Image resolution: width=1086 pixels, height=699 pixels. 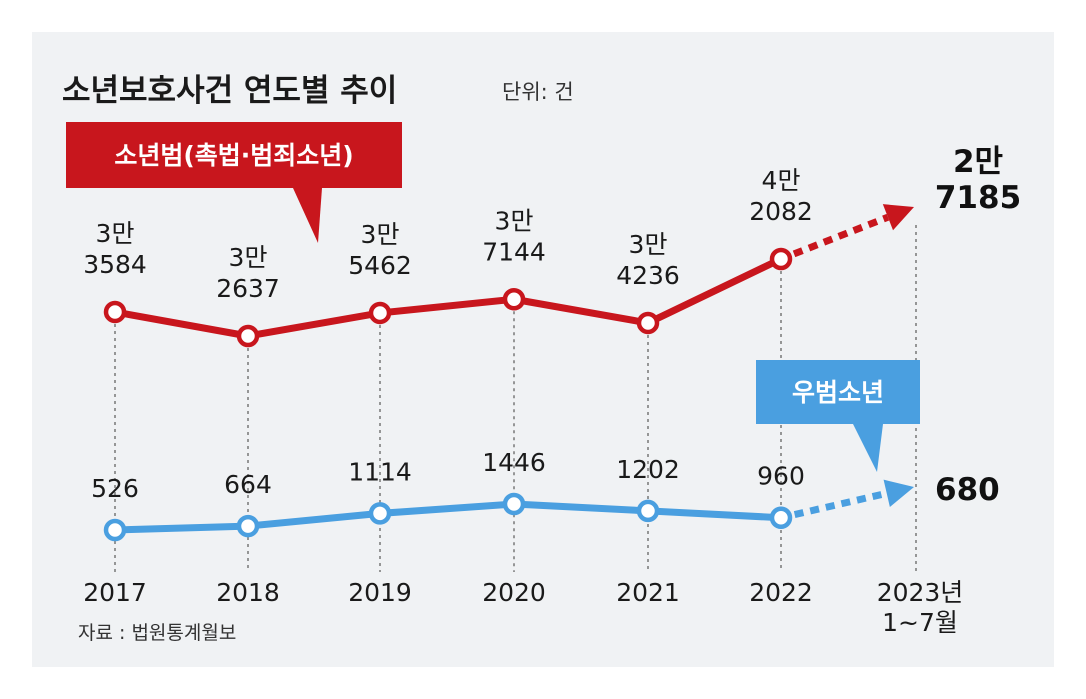 What do you see at coordinates (115, 592) in the screenshot?
I see `x-tick-2017: 2017` at bounding box center [115, 592].